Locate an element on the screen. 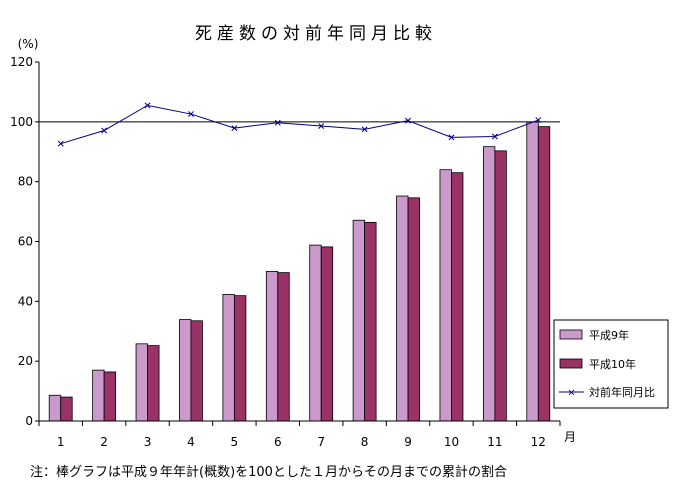 The width and height of the screenshot is (675, 490). x-tick-label-7: 7 is located at coordinates (321, 442).